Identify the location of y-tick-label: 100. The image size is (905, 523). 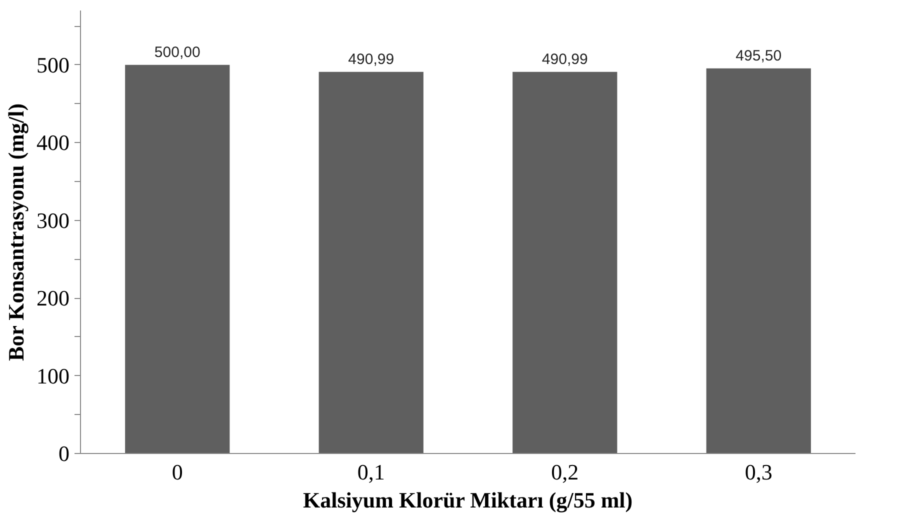
(53, 375).